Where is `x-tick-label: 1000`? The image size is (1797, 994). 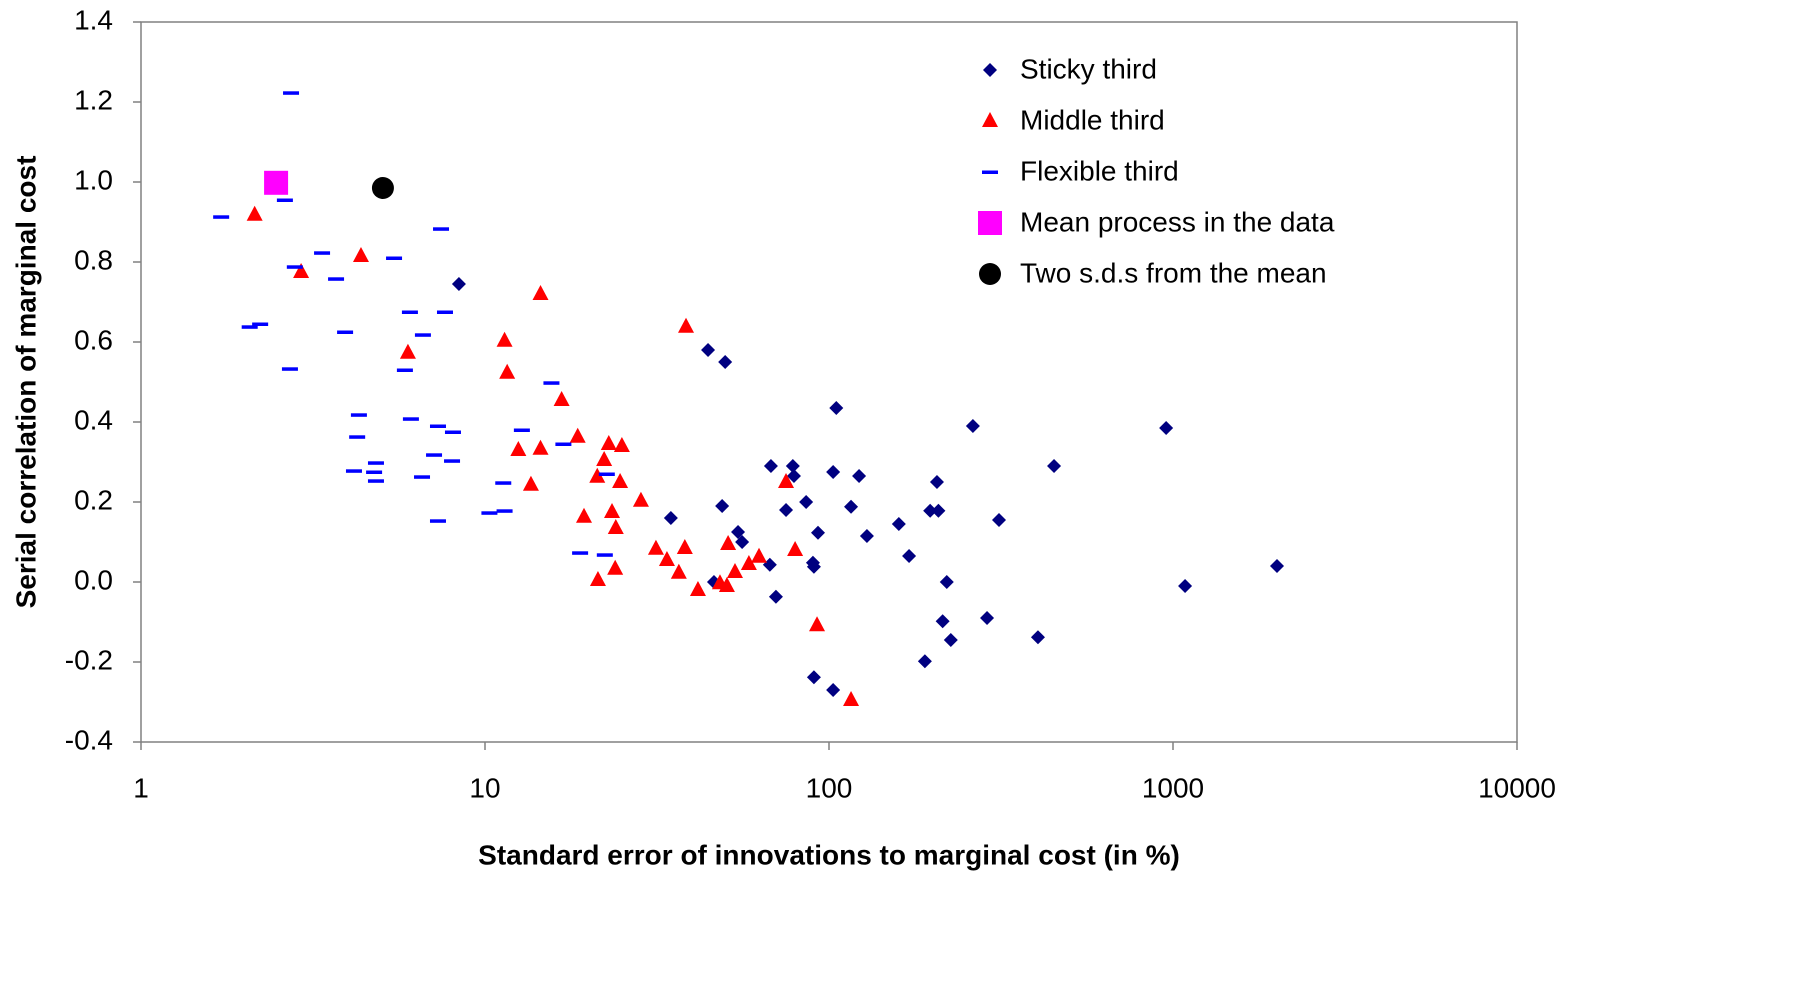
x-tick-label: 1000 is located at coordinates (1173, 787).